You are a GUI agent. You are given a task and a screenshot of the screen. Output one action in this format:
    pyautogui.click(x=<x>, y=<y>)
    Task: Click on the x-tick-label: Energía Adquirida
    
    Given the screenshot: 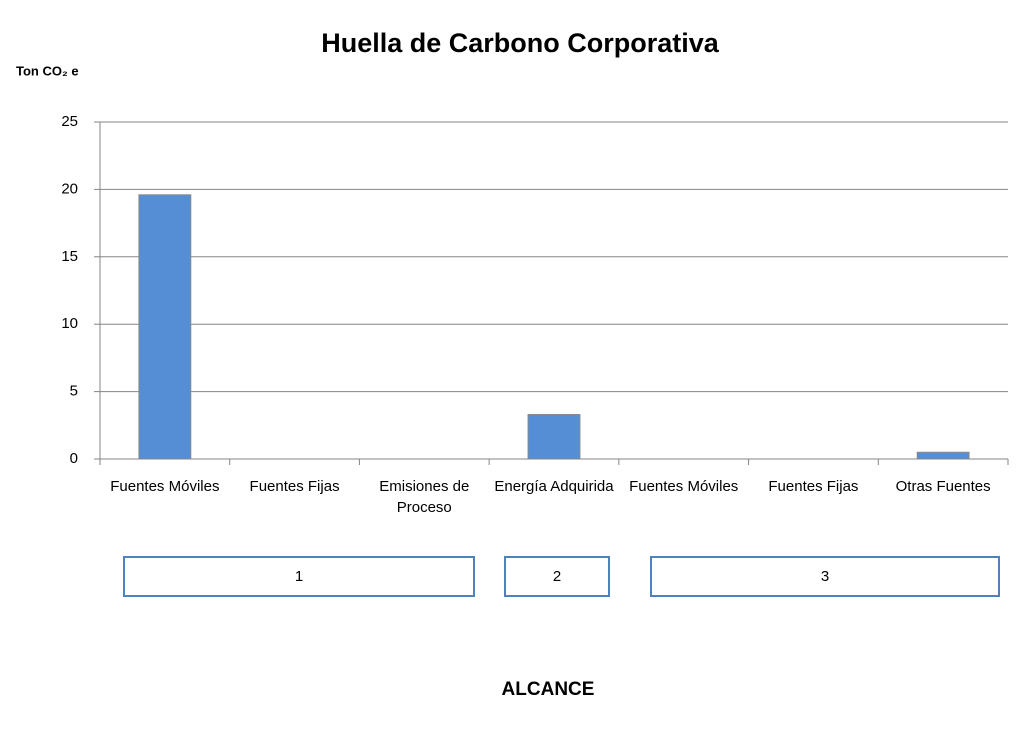 What is the action you would take?
    pyautogui.click(x=554, y=486)
    